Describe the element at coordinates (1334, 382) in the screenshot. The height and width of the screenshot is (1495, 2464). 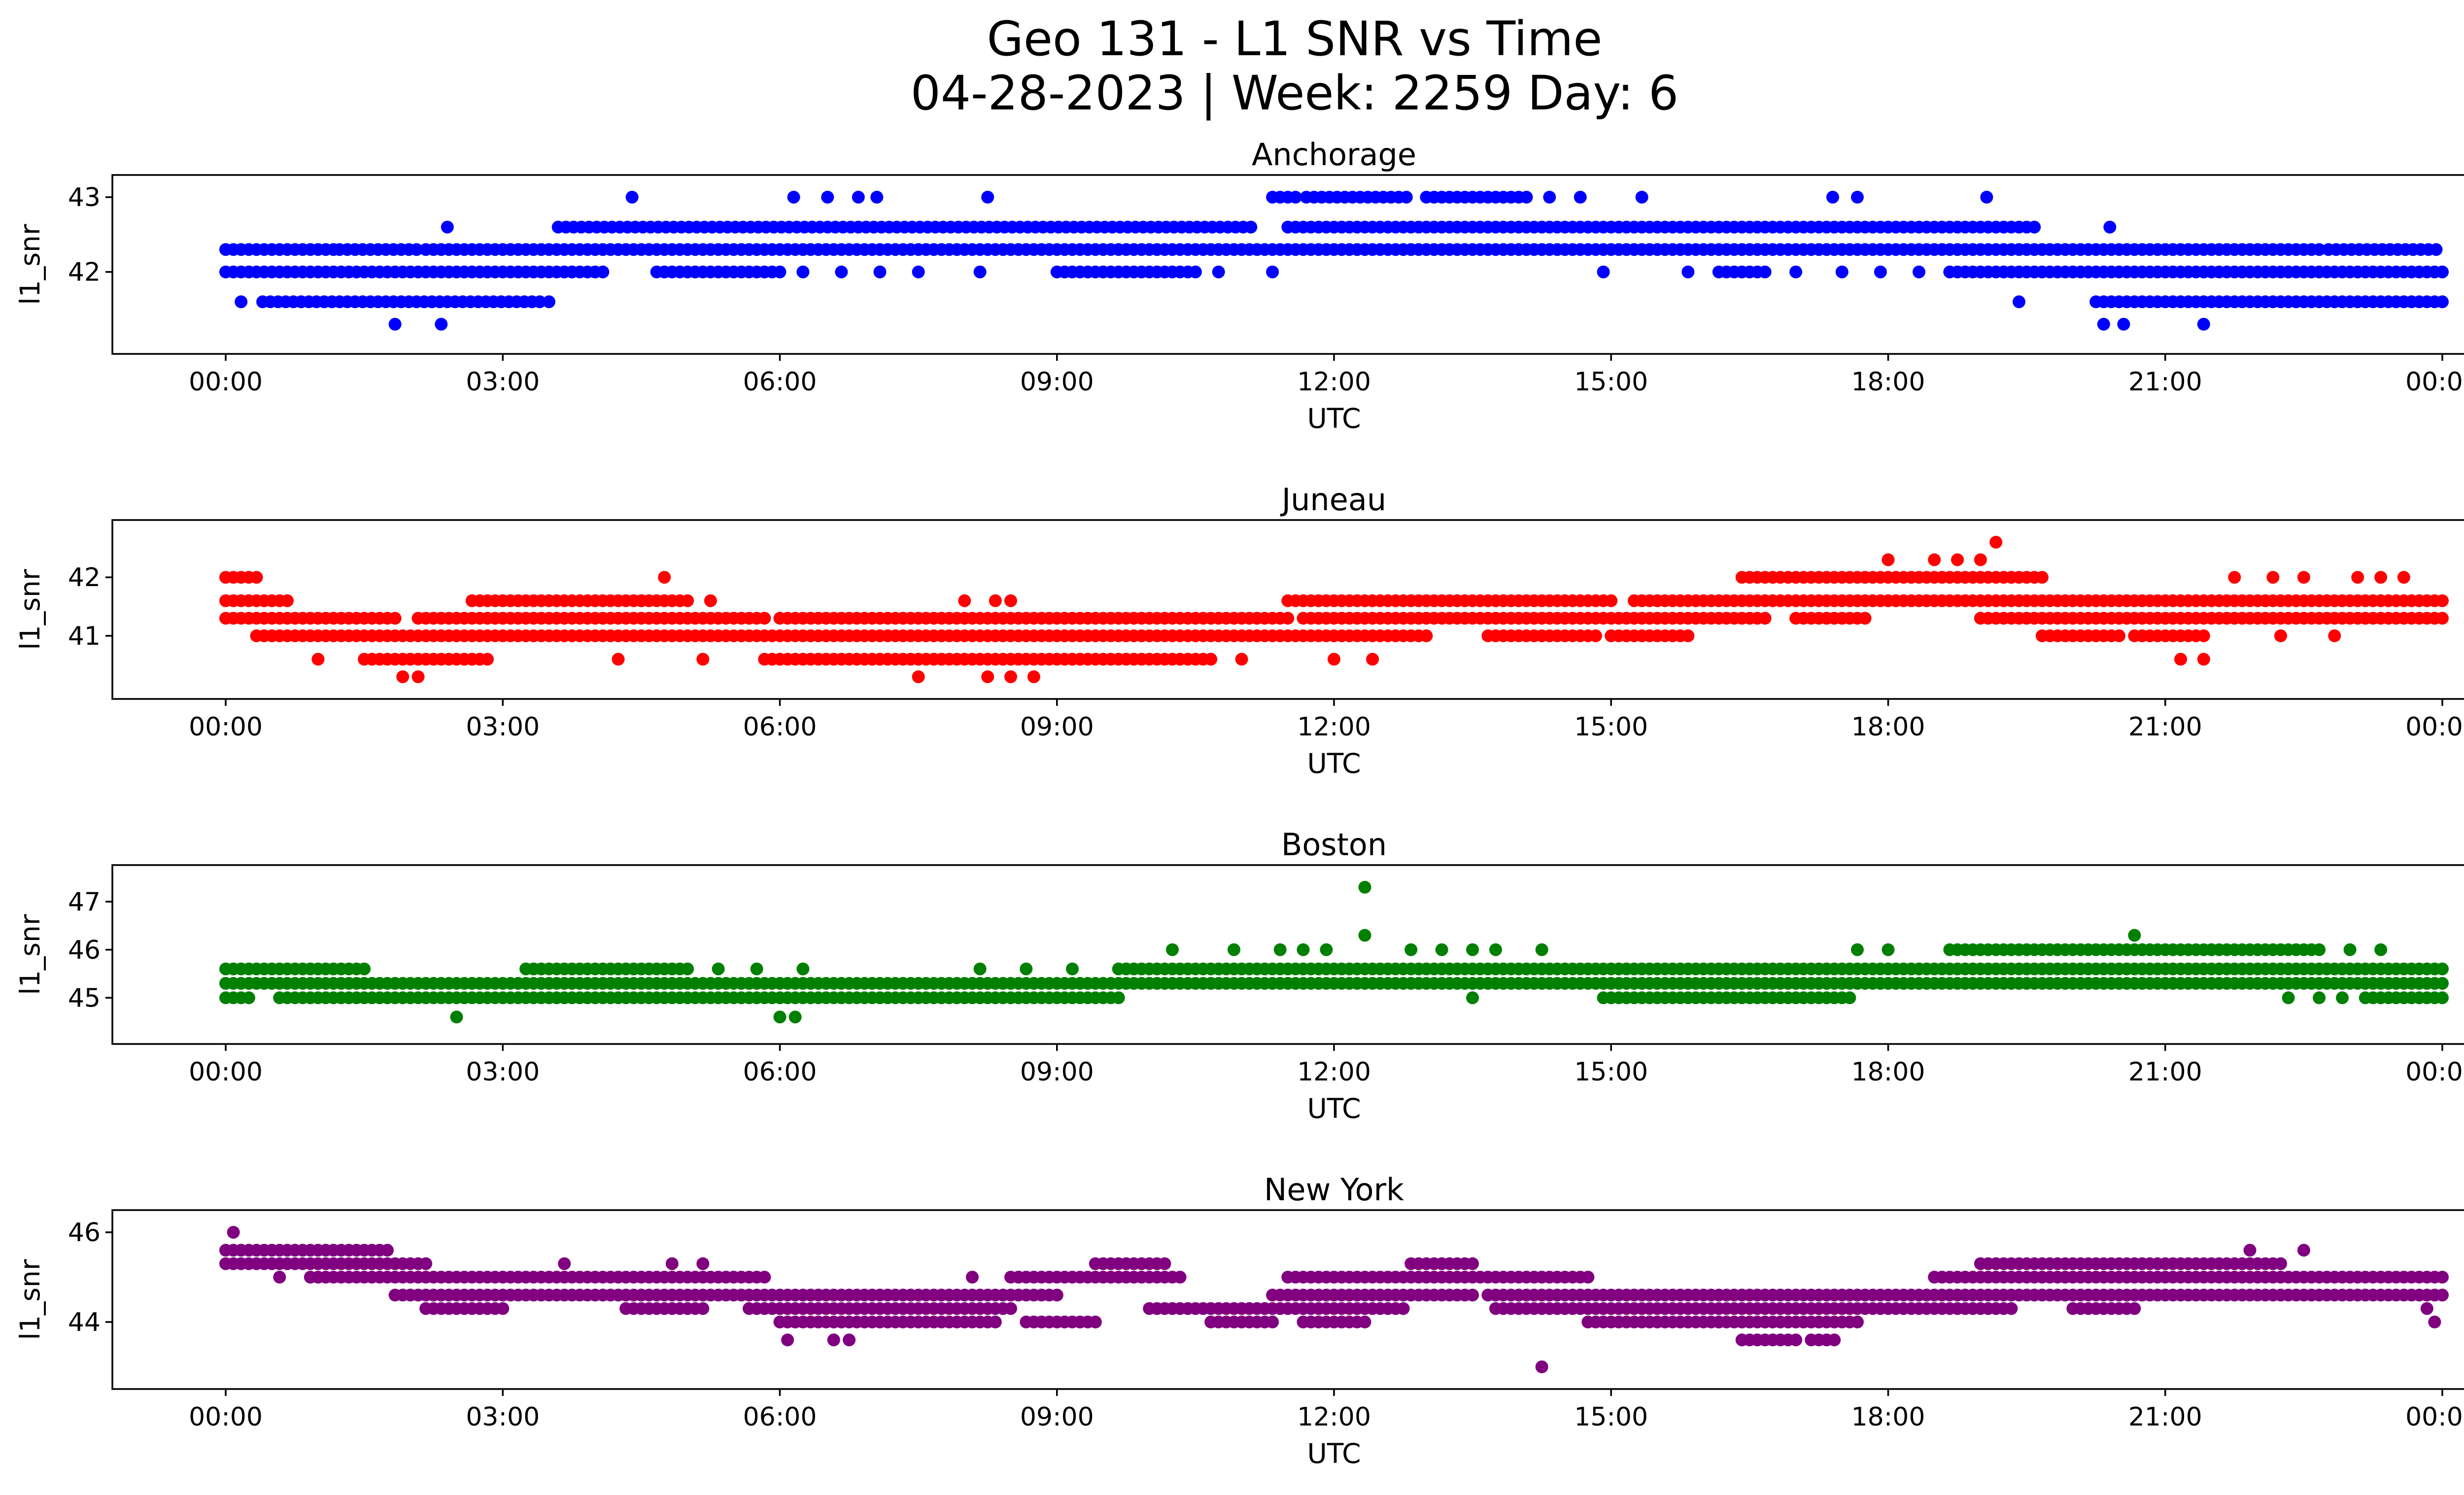
I see `x-tick-label: 12:00` at that location.